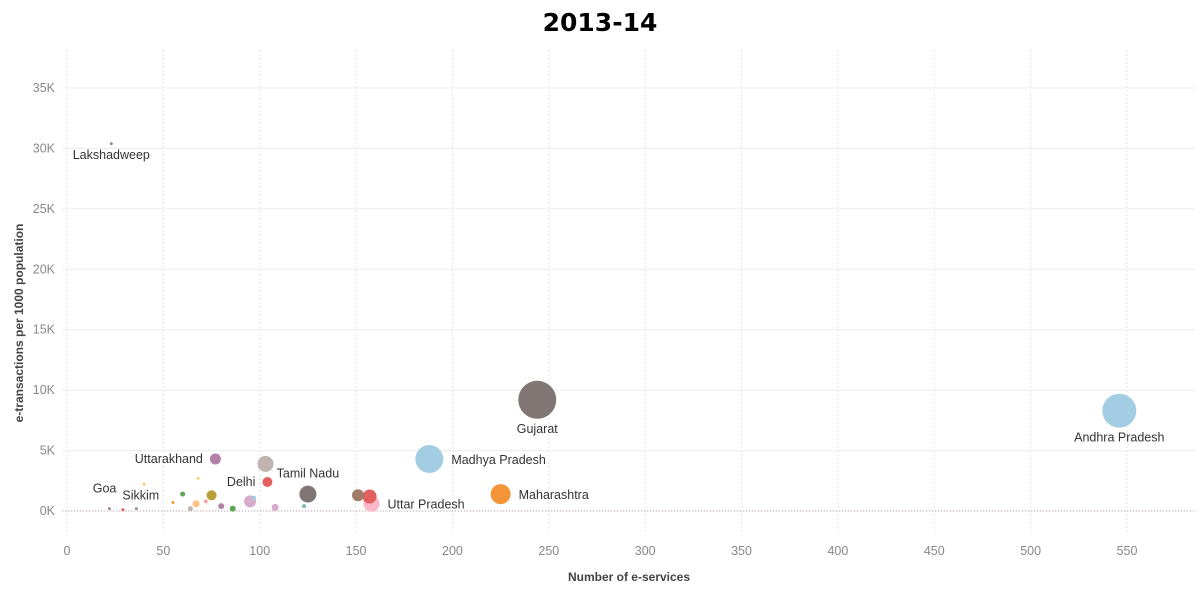 The width and height of the screenshot is (1200, 599). What do you see at coordinates (140, 496) in the screenshot?
I see `point-label-sikkim: Sikkim` at bounding box center [140, 496].